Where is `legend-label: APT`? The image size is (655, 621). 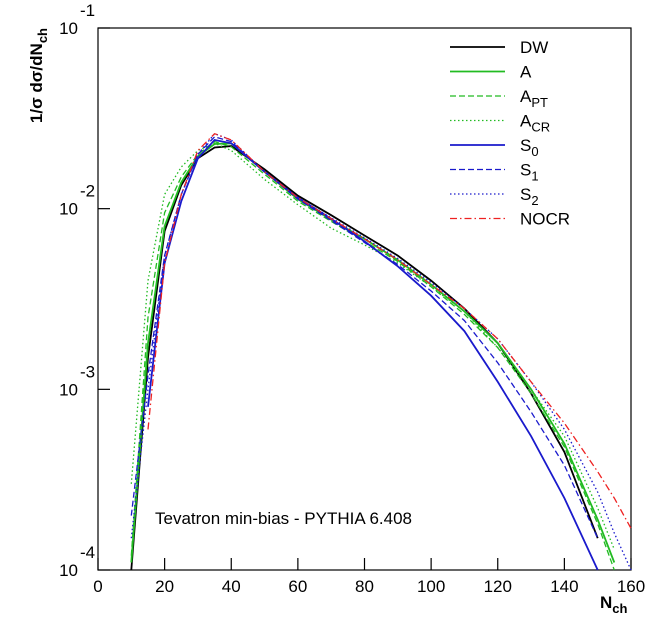
legend-label: APT is located at coordinates (534, 98).